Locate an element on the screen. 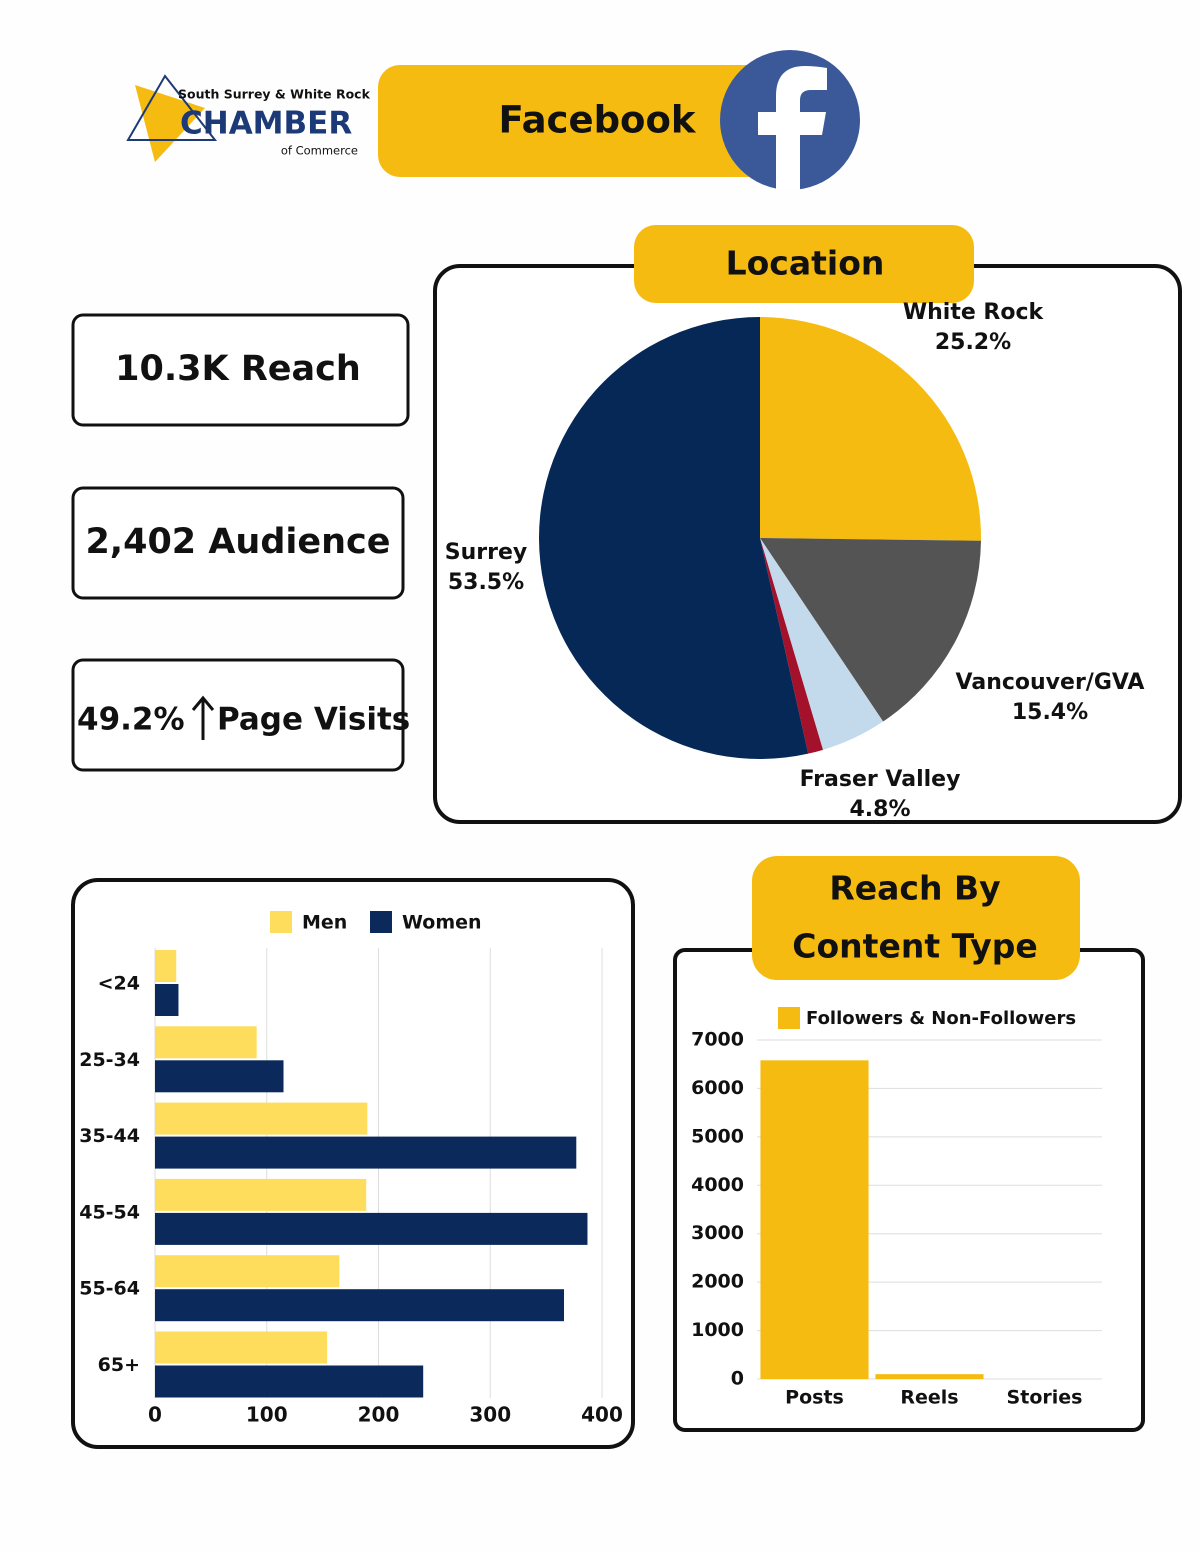  x-tick-label: 200 is located at coordinates (379, 1415).